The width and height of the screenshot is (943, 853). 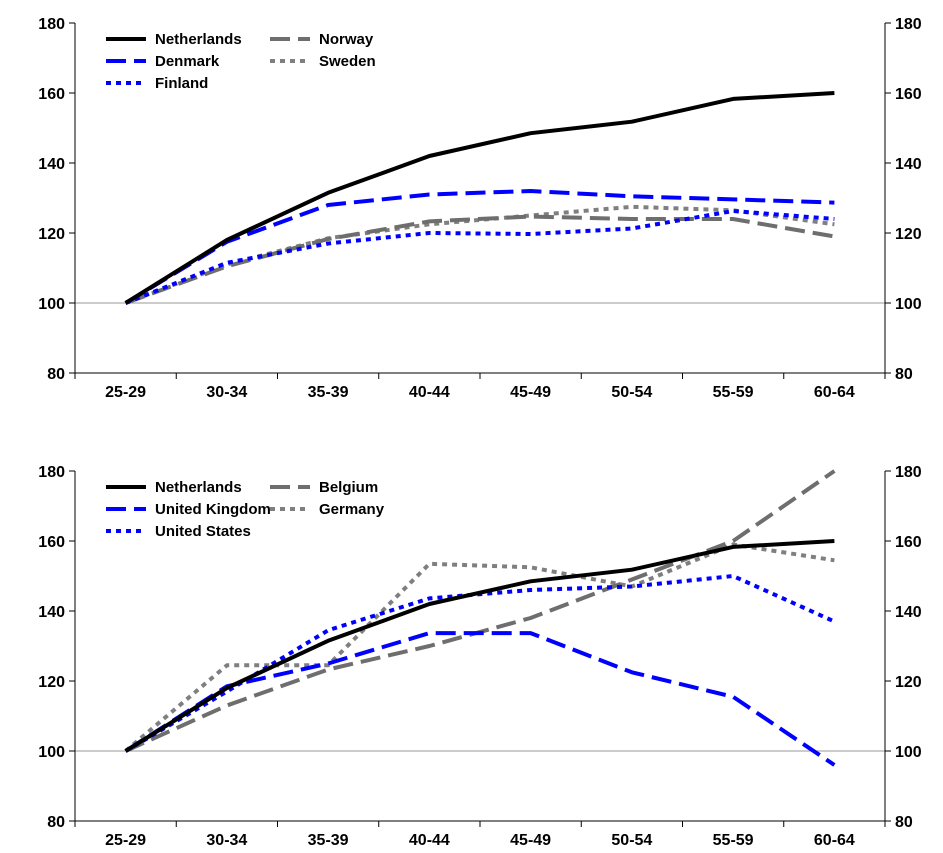 What do you see at coordinates (479, 259) in the screenshot?
I see `series-line-norway` at bounding box center [479, 259].